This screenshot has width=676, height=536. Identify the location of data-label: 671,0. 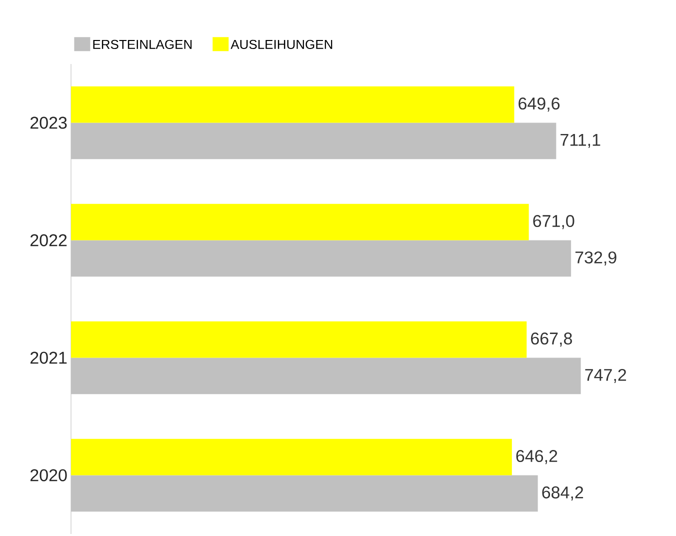
(553, 222).